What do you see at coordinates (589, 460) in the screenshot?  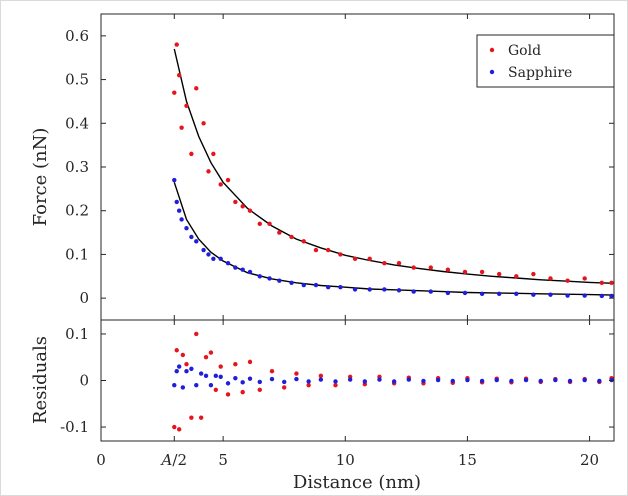 I see `x-tick-label: 20` at bounding box center [589, 460].